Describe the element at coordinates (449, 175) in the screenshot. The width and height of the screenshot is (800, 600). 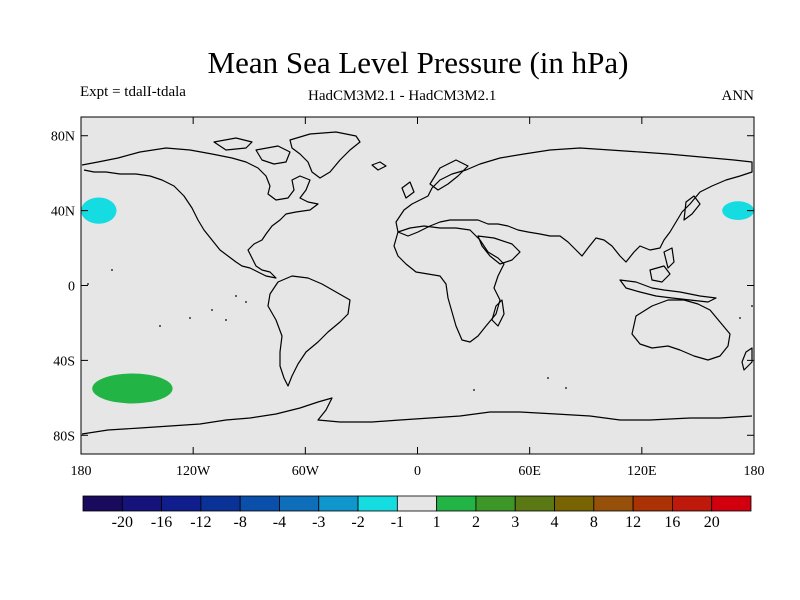
I see `coast-scandinavia` at that location.